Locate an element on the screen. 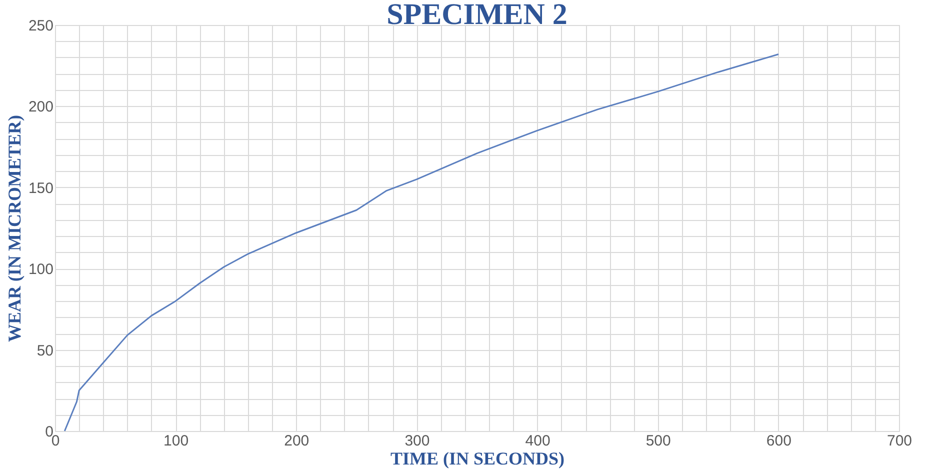 This screenshot has height=473, width=932. x-tick-label: 300 is located at coordinates (417, 441).